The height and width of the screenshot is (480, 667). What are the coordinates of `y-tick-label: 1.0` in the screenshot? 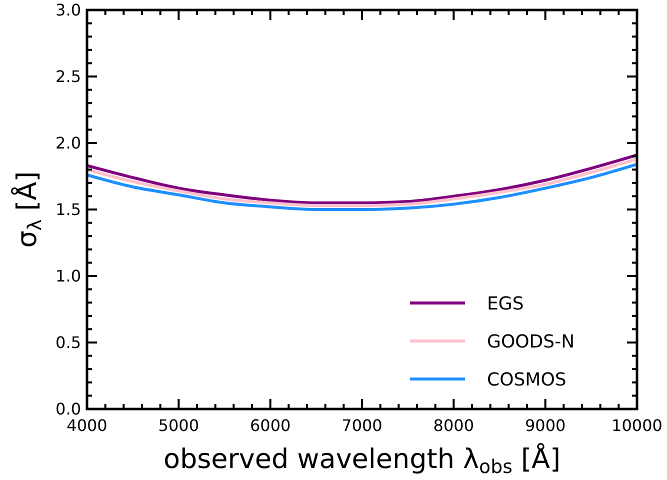 It's located at (68, 276).